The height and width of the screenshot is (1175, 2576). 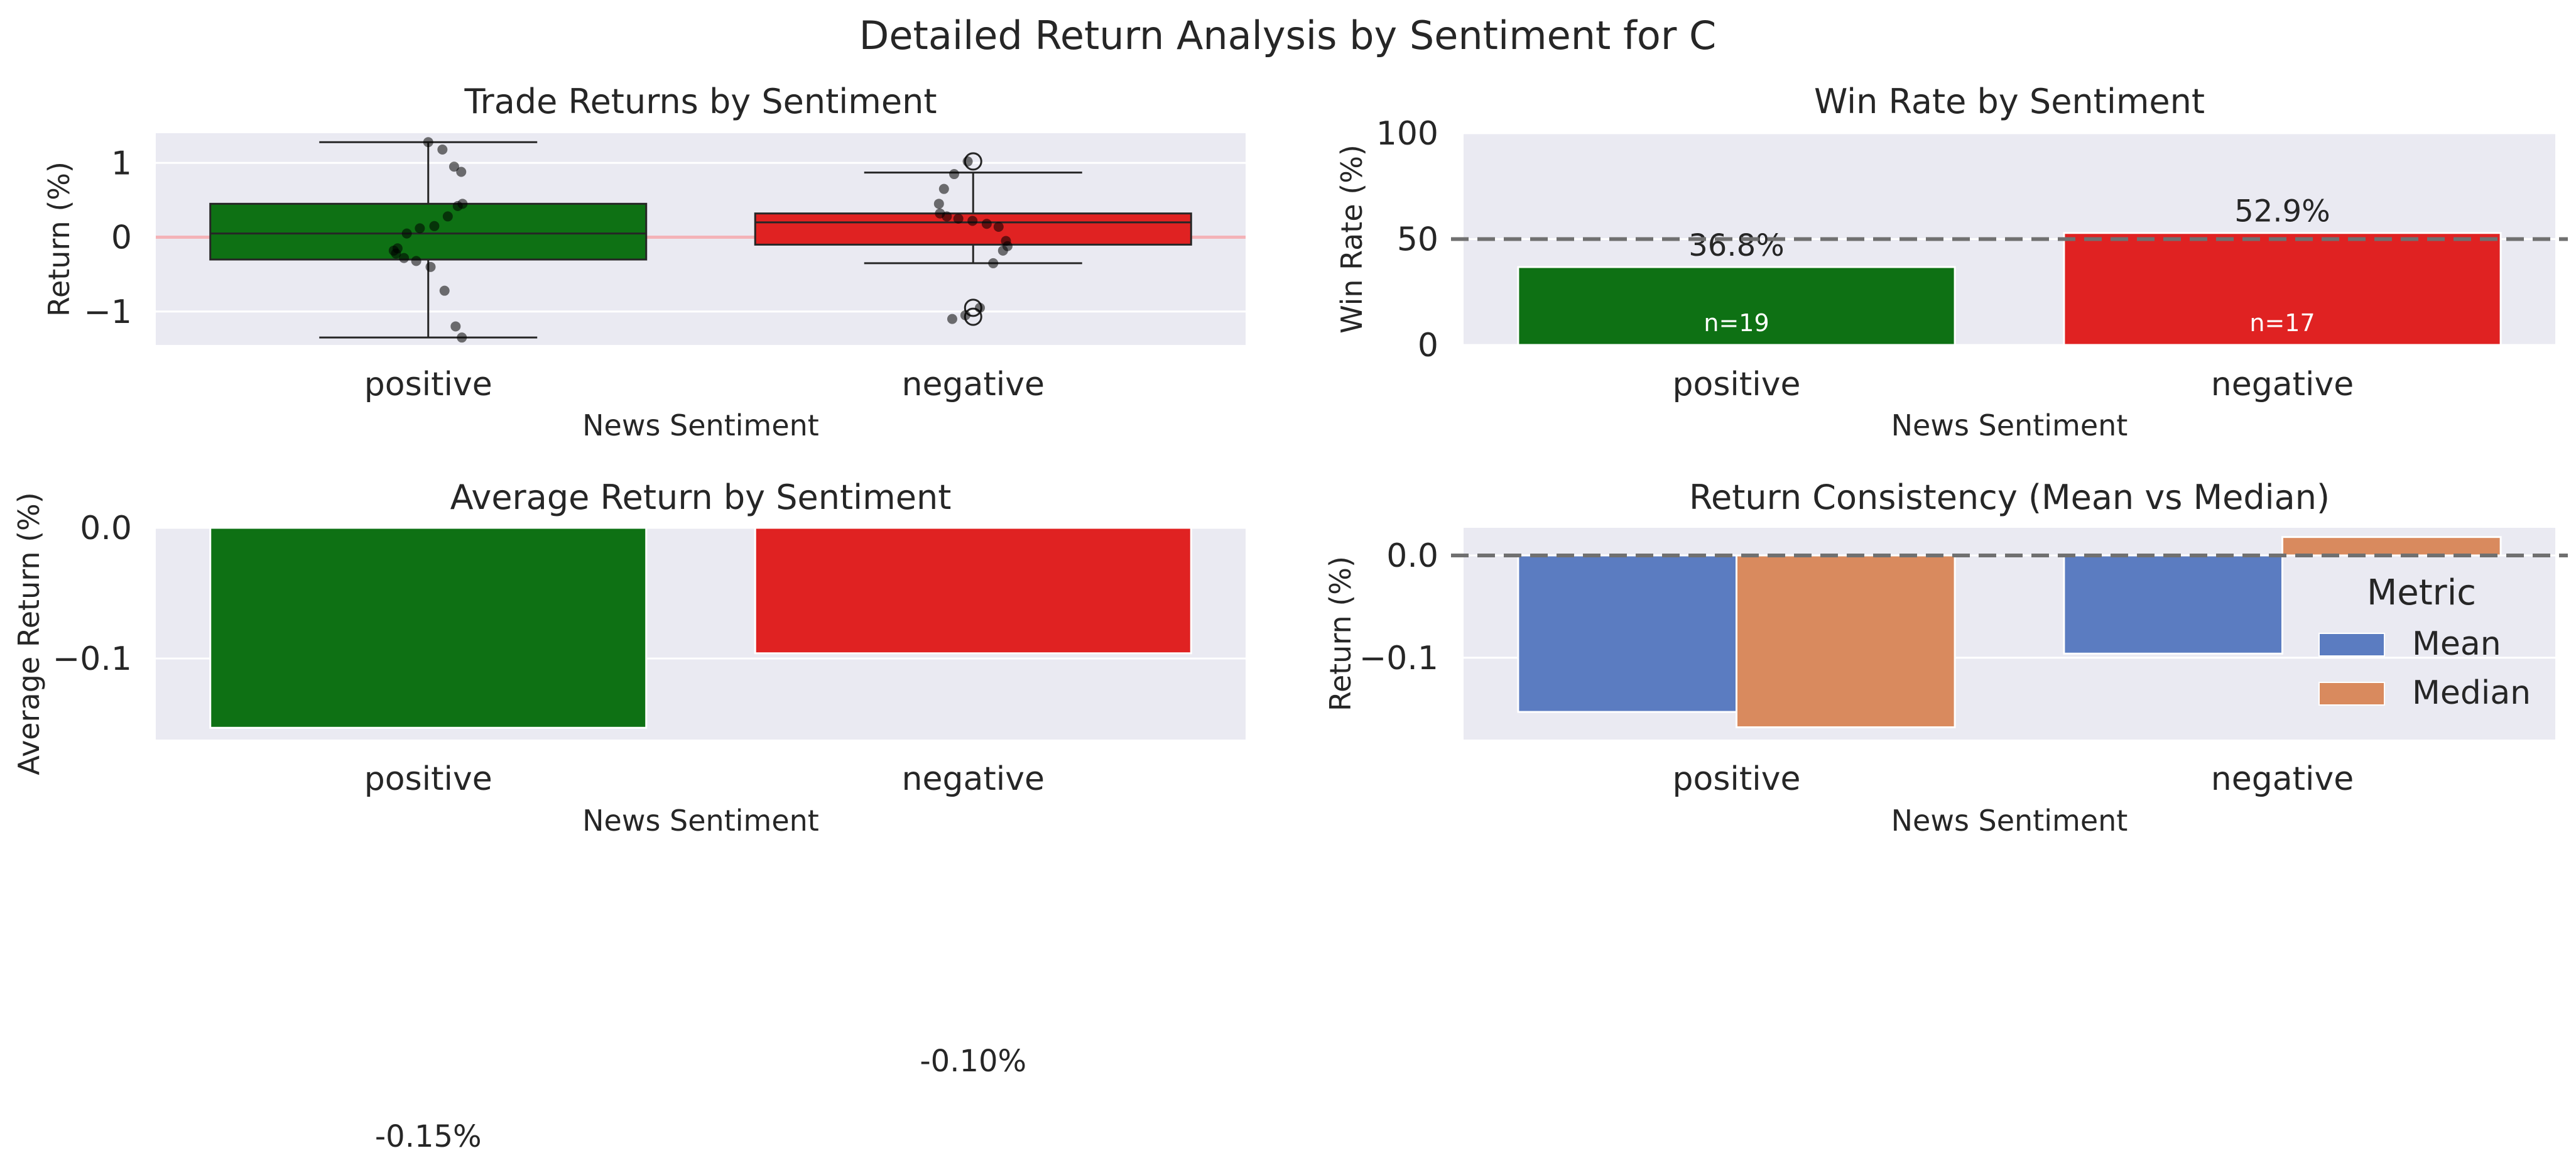 What do you see at coordinates (1352, 239) in the screenshot?
I see `y-axis-label: Win Rate (%)` at bounding box center [1352, 239].